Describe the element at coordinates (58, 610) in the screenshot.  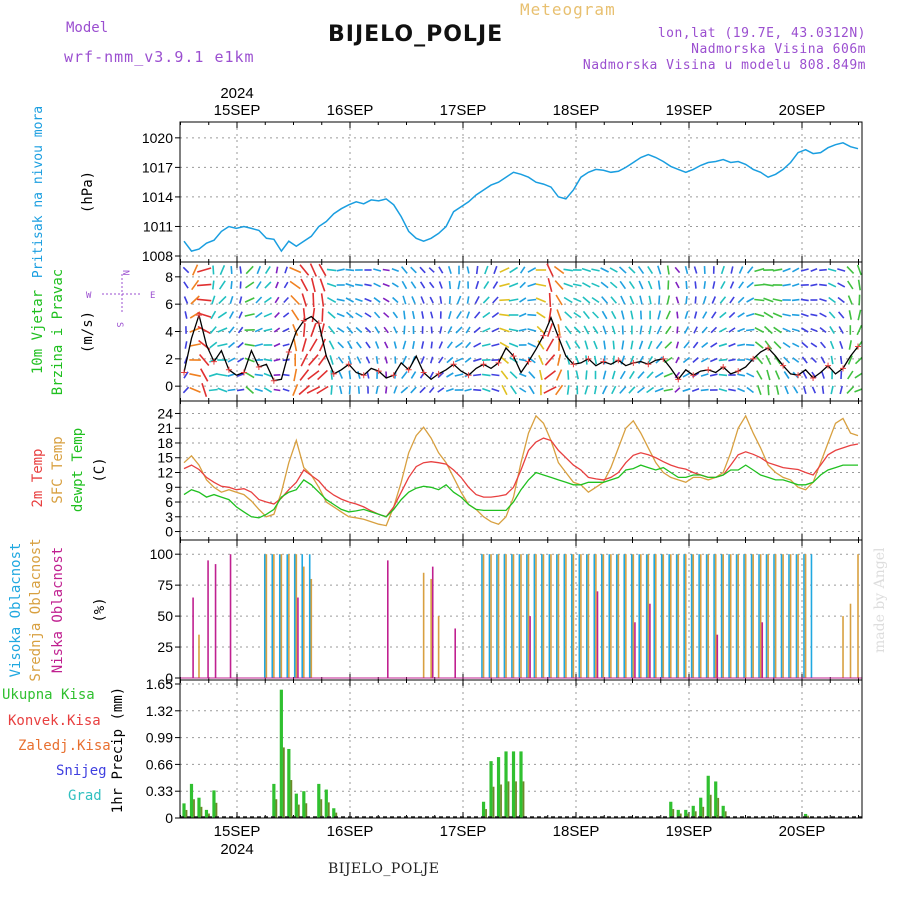
I see `cloud-low-axis-label: Niska Oblacnost` at that location.